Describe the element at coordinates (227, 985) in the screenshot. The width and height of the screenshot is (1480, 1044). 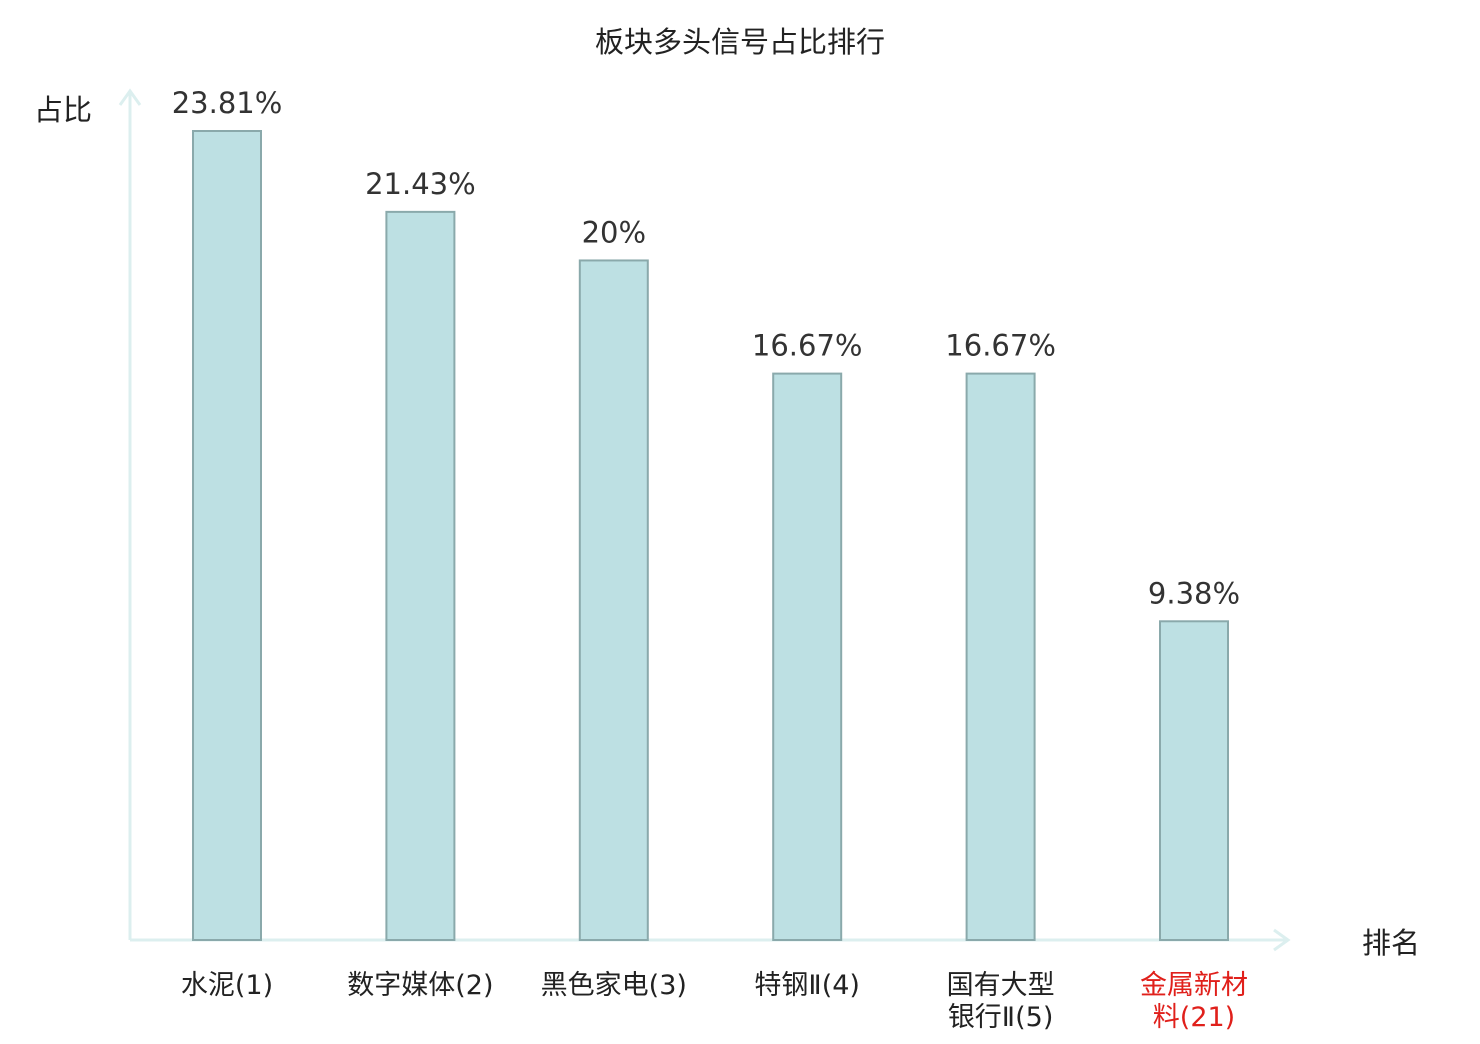
I see `category-tick-label: 水泥(1)` at that location.